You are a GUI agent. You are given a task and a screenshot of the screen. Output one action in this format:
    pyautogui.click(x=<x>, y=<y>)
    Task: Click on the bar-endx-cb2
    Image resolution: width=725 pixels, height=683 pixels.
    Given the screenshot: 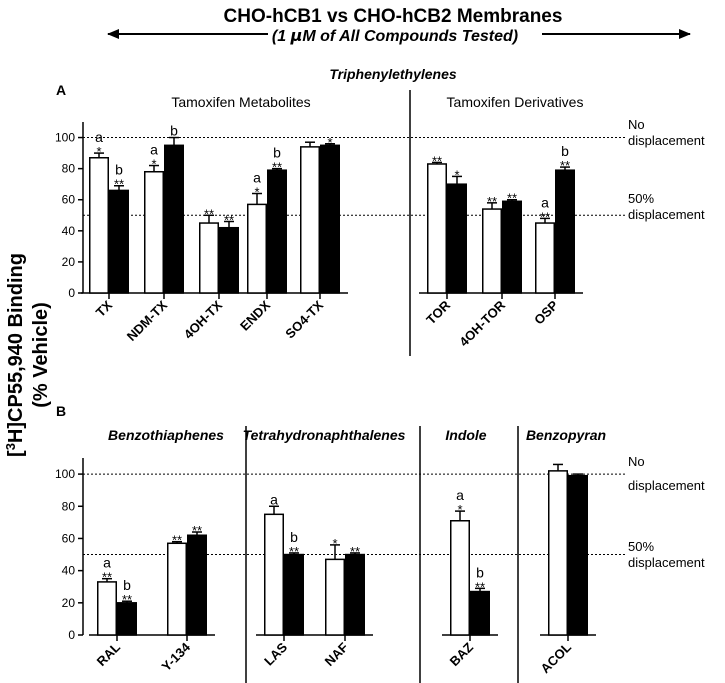 What is the action you would take?
    pyautogui.click(x=277, y=231)
    